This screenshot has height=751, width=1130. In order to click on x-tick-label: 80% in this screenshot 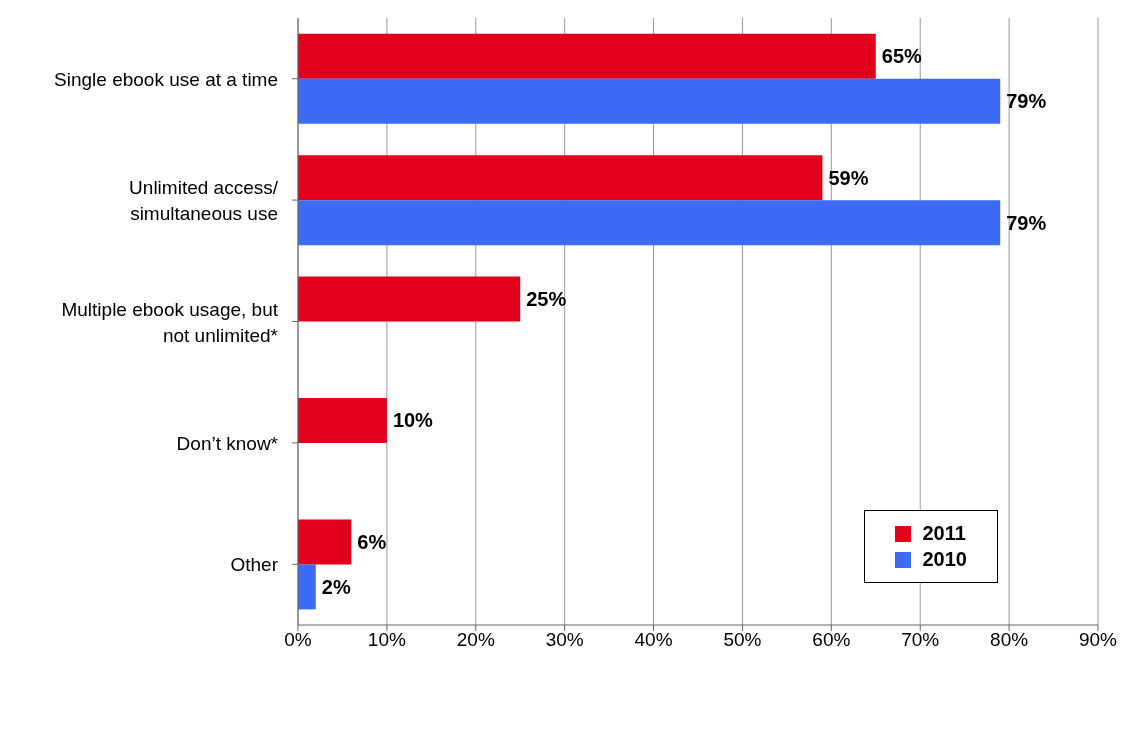, I will do `click(1009, 640)`.